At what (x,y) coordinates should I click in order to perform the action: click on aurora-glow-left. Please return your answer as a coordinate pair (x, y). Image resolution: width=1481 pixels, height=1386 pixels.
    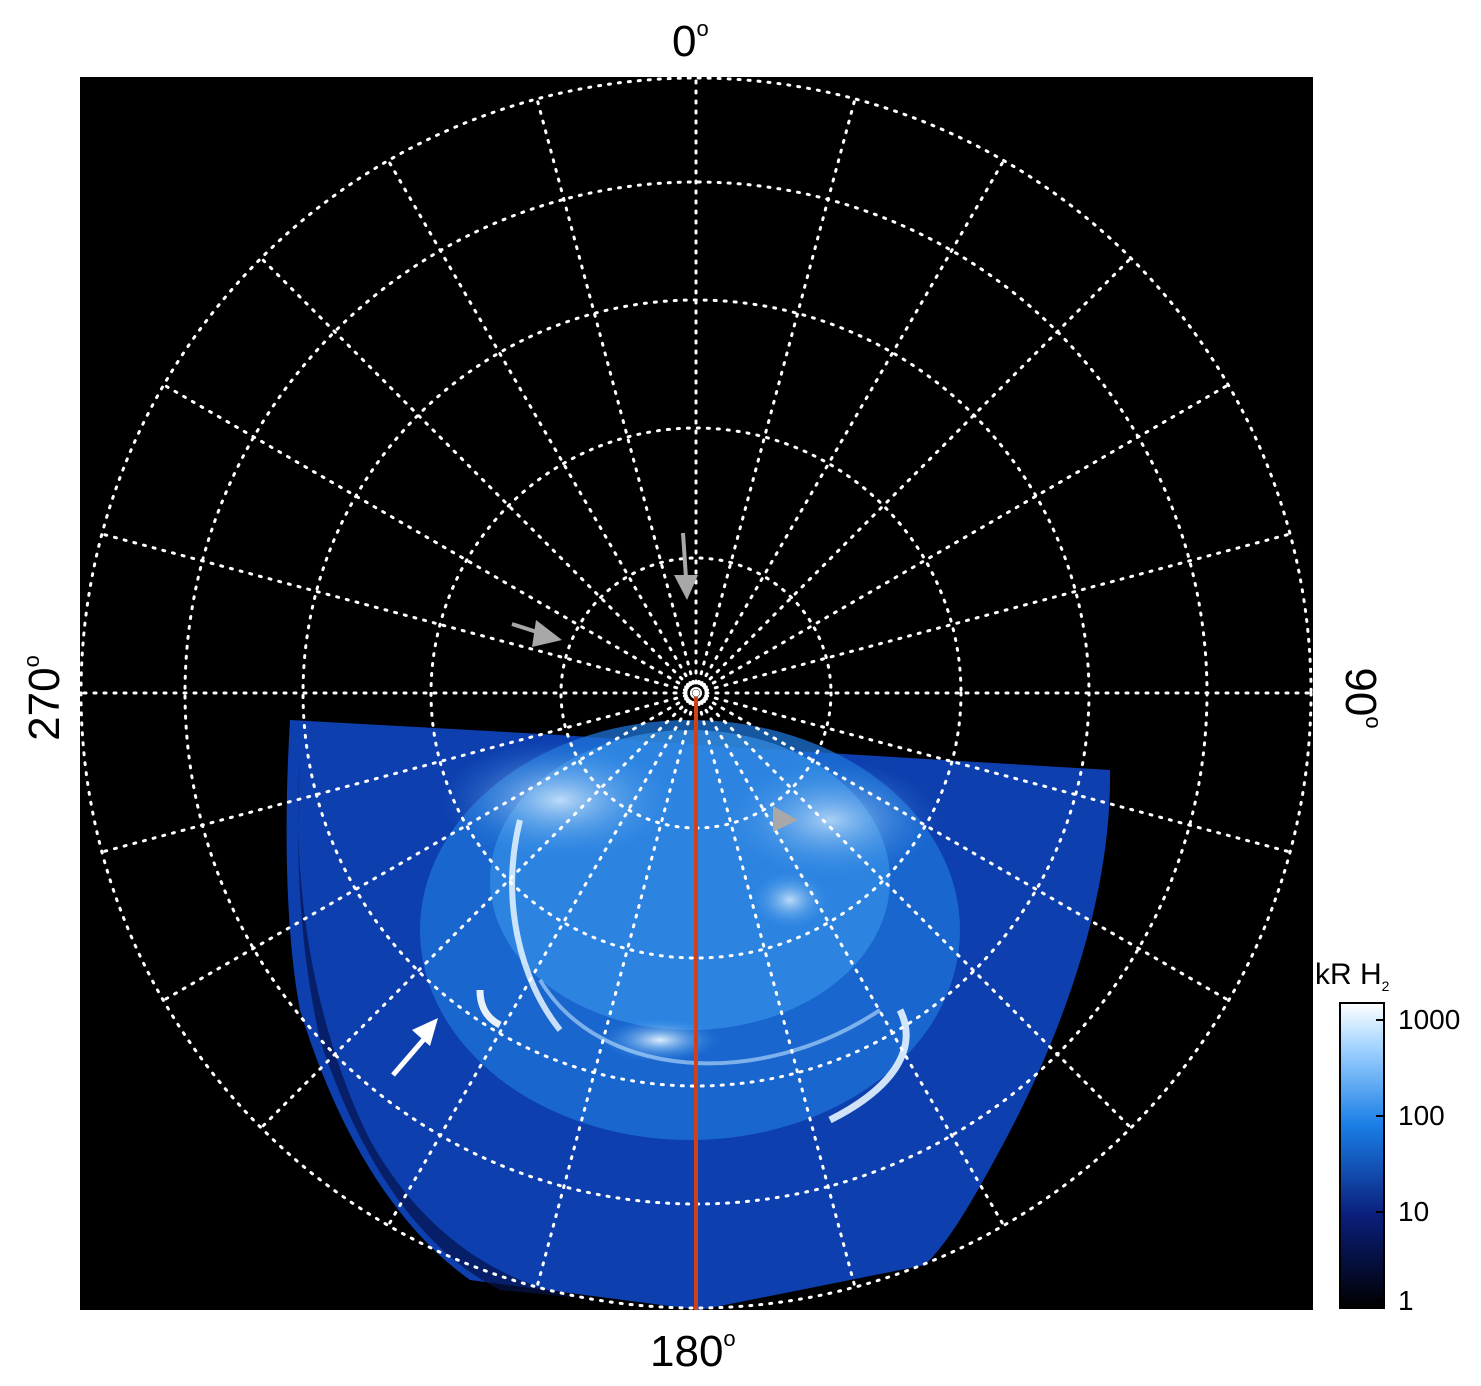
    Looking at the image, I should click on (560, 800).